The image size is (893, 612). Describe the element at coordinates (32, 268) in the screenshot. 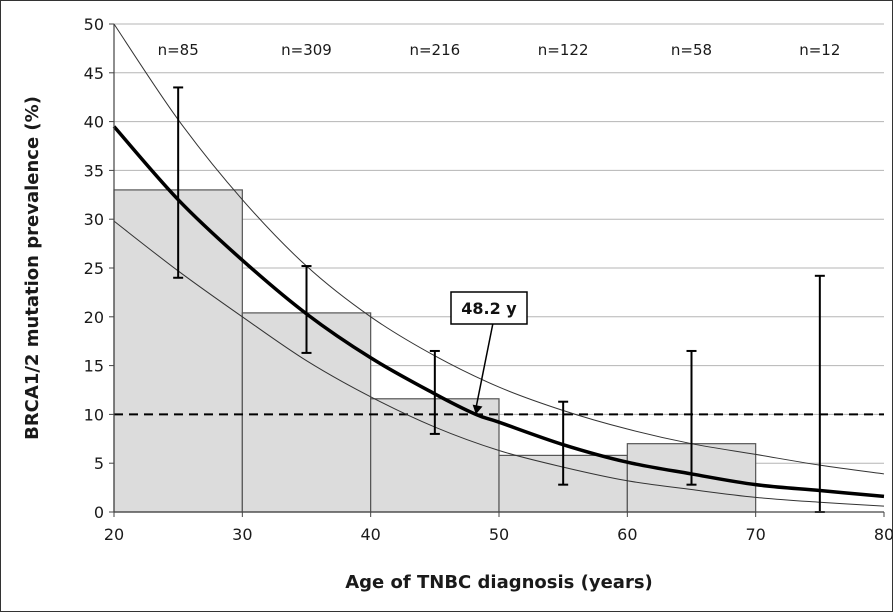

I see `y-axis-title: BRCA1/2 mutation prevalence (%)` at that location.